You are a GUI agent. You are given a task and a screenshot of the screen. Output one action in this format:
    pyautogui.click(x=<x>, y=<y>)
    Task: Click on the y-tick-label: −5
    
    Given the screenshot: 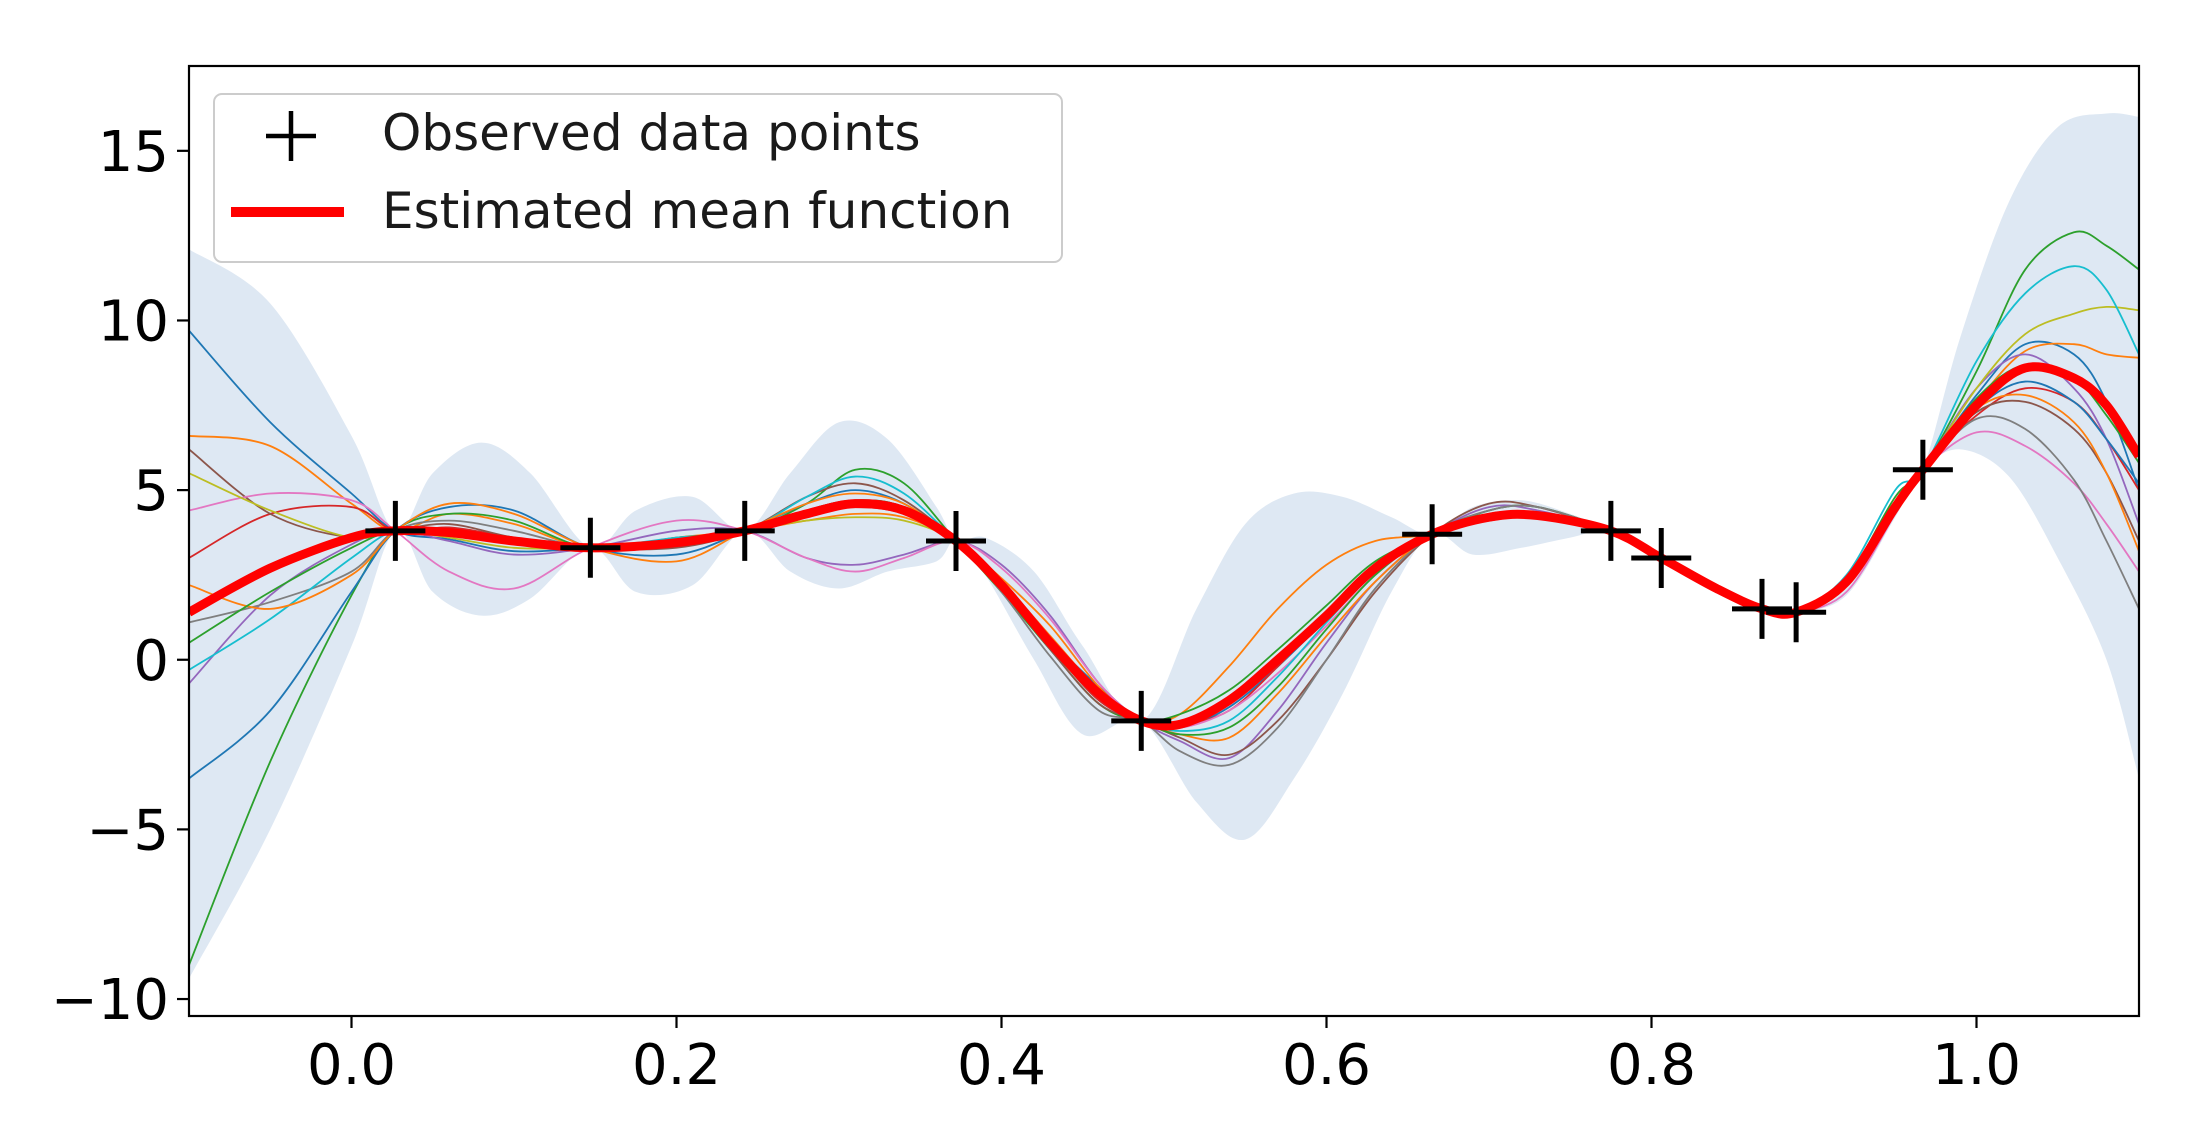 What is the action you would take?
    pyautogui.click(x=127, y=830)
    